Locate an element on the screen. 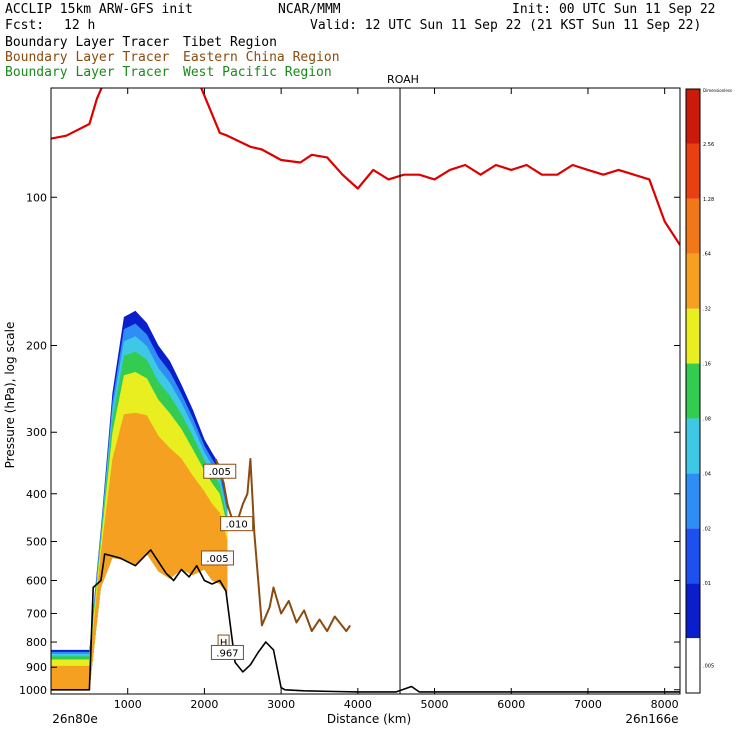 This screenshot has height=740, width=740. init-time: Init: 00 UTC Sun 11 Sep 22 is located at coordinates (614, 9).